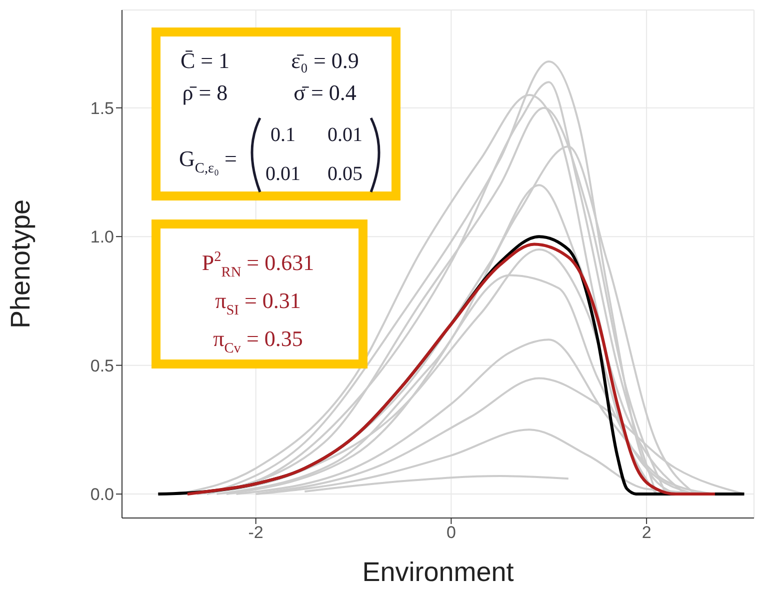 This screenshot has width=764, height=591. Describe the element at coordinates (345, 174) in the screenshot. I see `annotation: 0.05` at that location.